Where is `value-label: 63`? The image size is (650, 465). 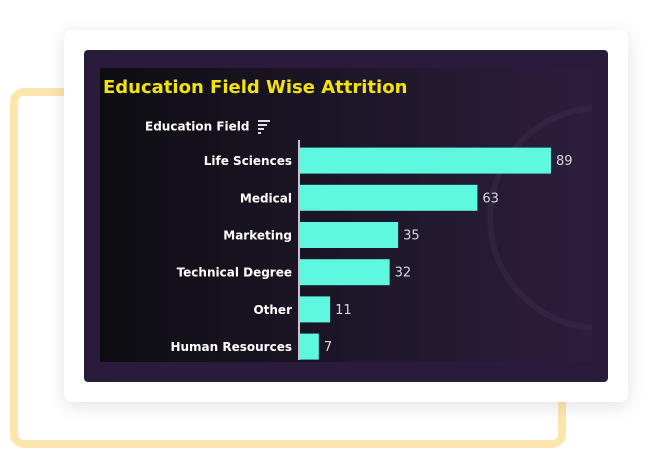 value-label: 63 is located at coordinates (490, 198).